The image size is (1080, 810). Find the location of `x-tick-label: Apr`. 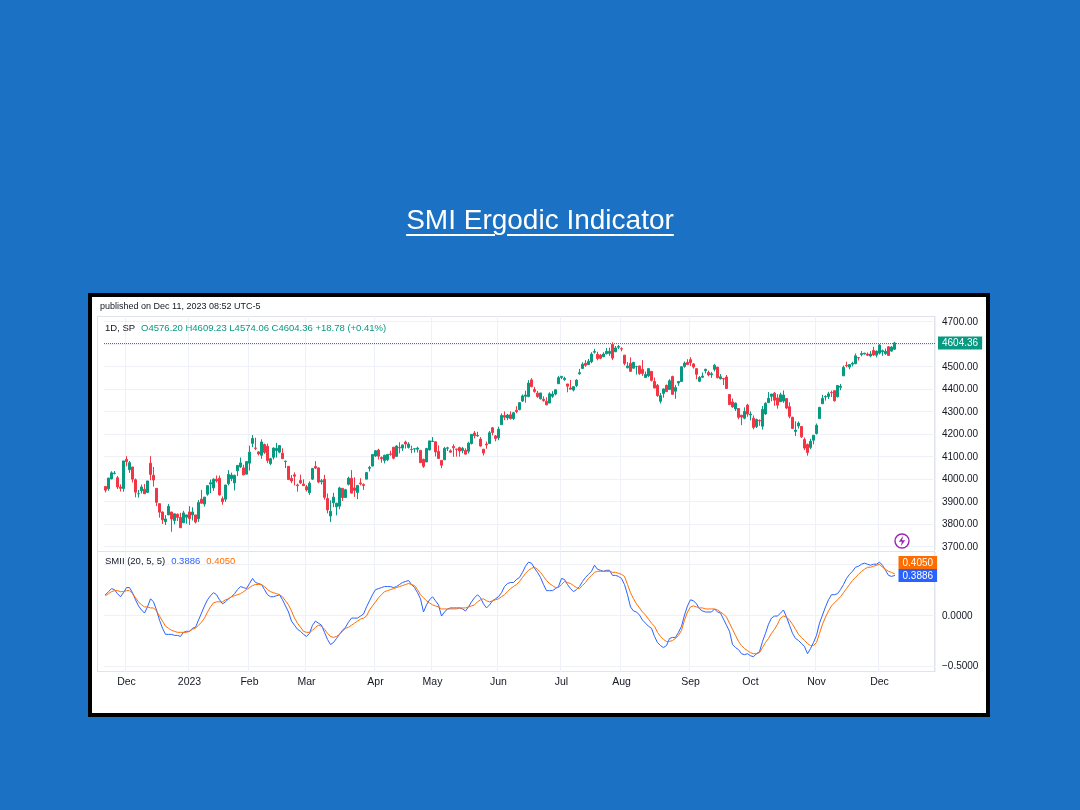

x-tick-label: Apr is located at coordinates (376, 680).